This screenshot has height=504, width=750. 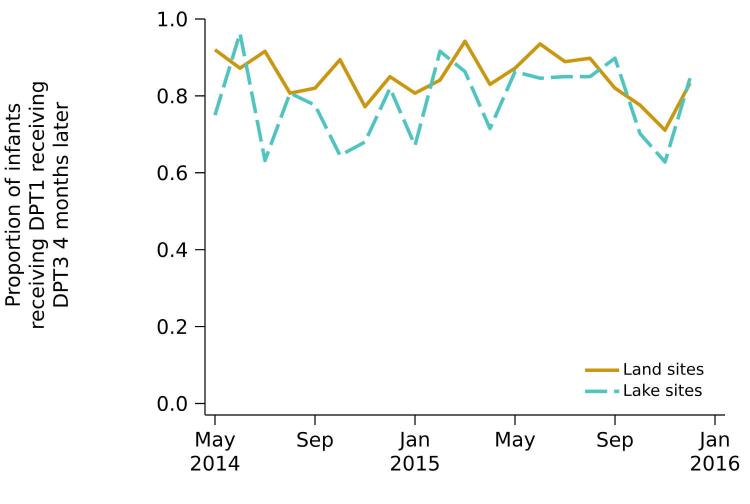 What do you see at coordinates (173, 250) in the screenshot?
I see `y-tick-label: 0.4` at bounding box center [173, 250].